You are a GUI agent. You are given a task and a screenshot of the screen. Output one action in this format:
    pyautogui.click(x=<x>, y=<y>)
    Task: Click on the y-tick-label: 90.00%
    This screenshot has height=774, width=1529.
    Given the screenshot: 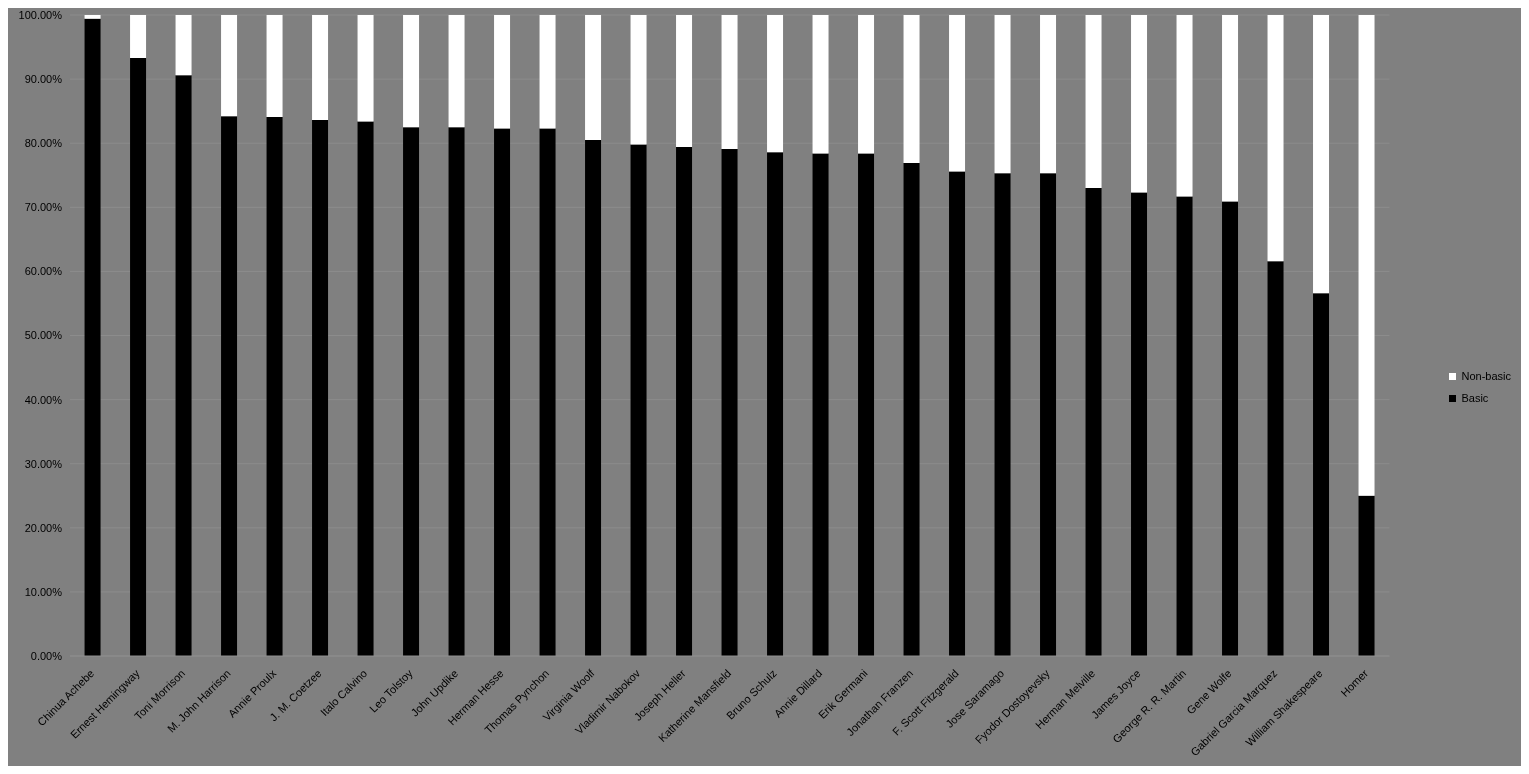 What is the action you would take?
    pyautogui.click(x=43, y=79)
    